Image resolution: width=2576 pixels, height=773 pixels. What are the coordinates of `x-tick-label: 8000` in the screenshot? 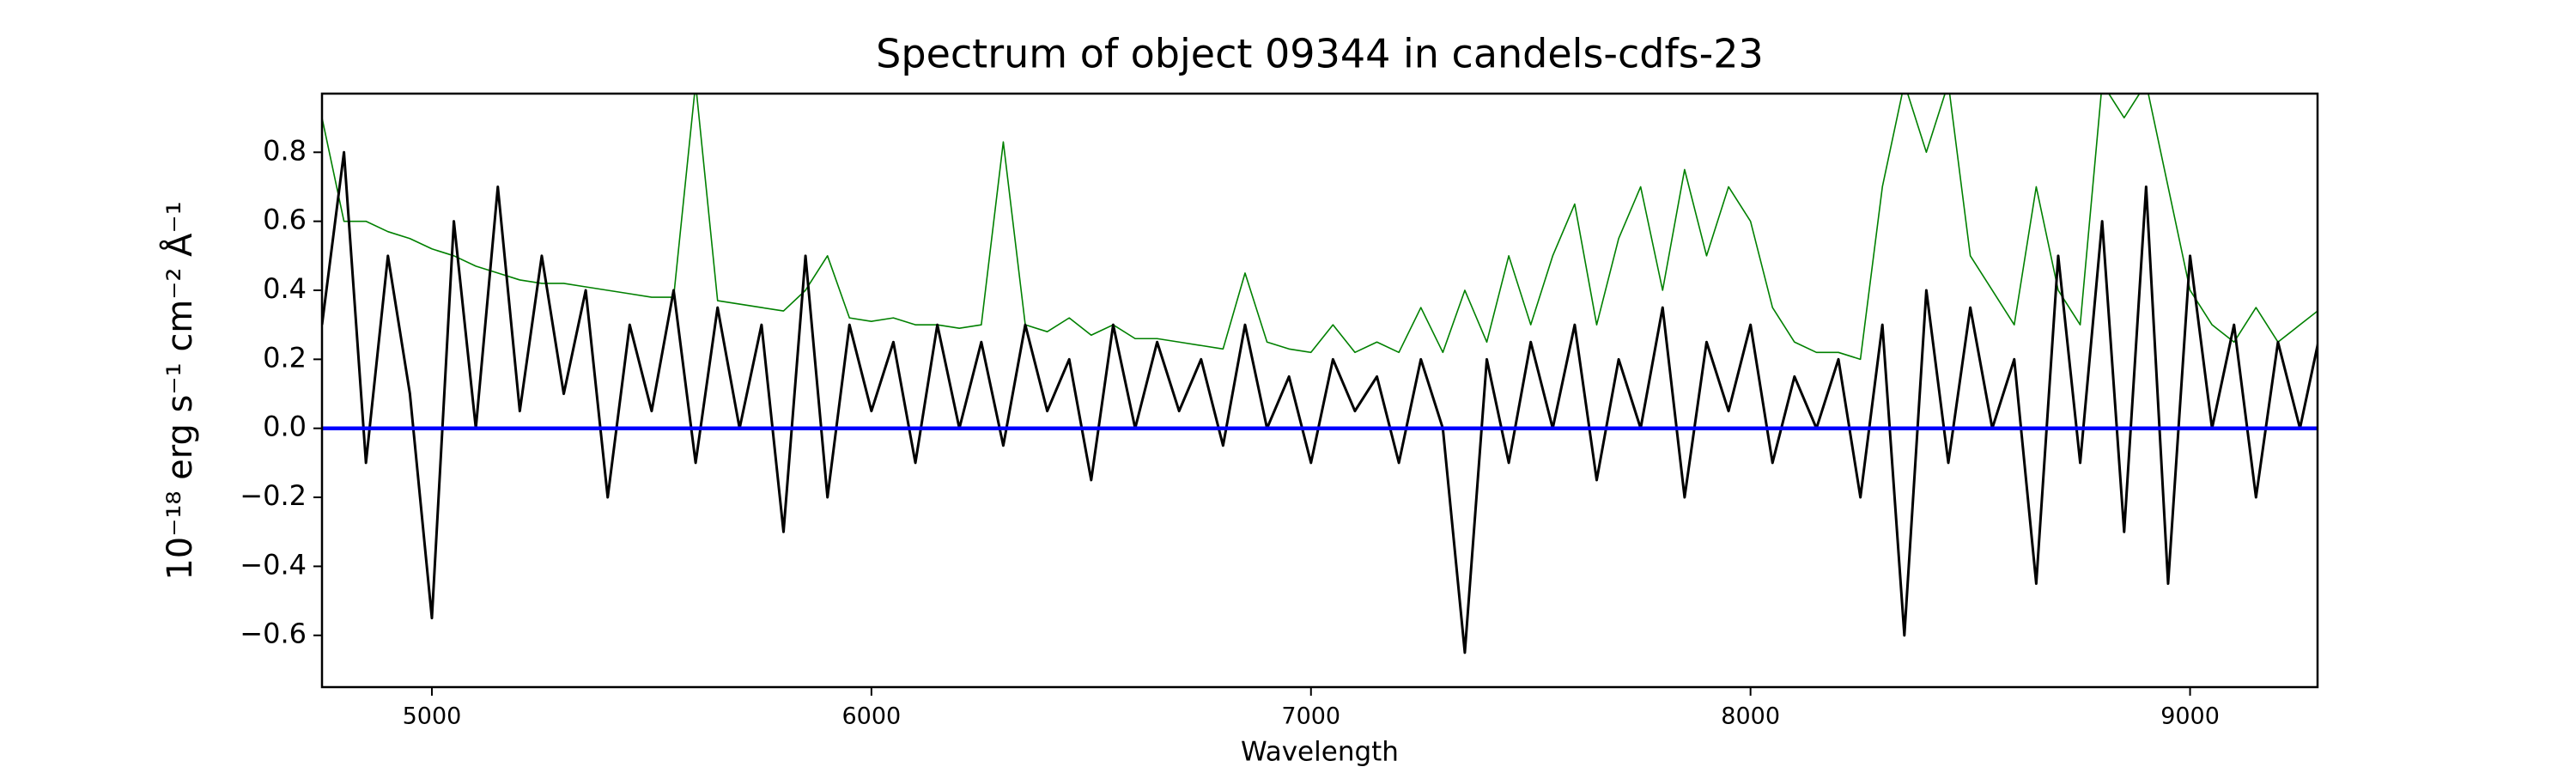 It's located at (1751, 716).